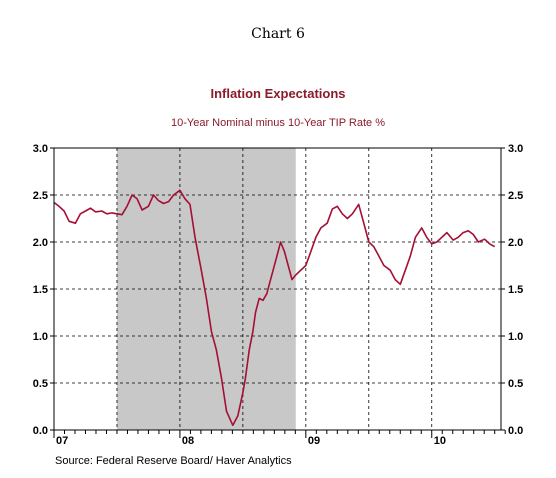 Image resolution: width=556 pixels, height=478 pixels. I want to click on y-axis-right: 0.0 0.5 1.0 1.5 2.0 2.5 3.0, so click(512, 290).